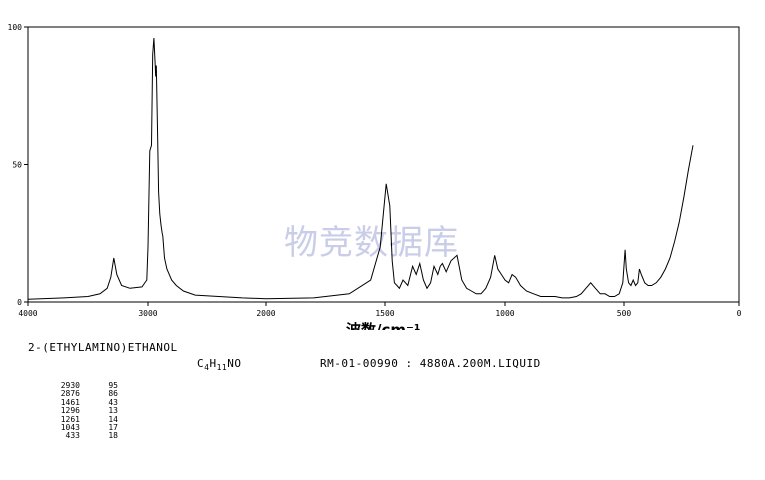  I want to click on peak-row: 1043 17, so click(73, 428).